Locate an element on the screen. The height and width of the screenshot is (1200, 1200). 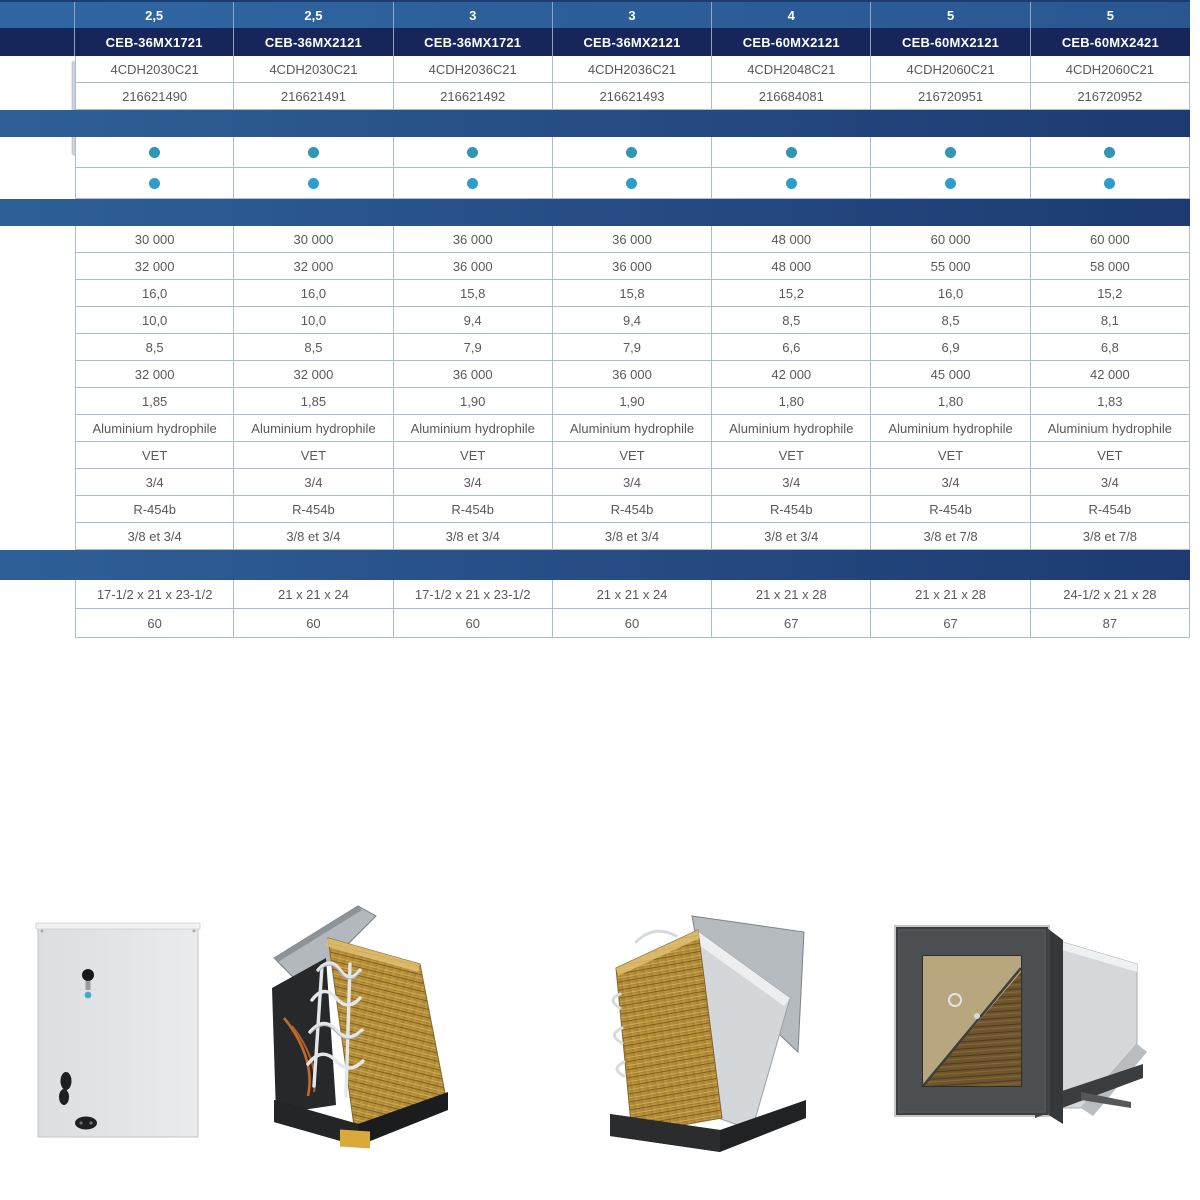
table-cell: 30 000 is located at coordinates (314, 239).